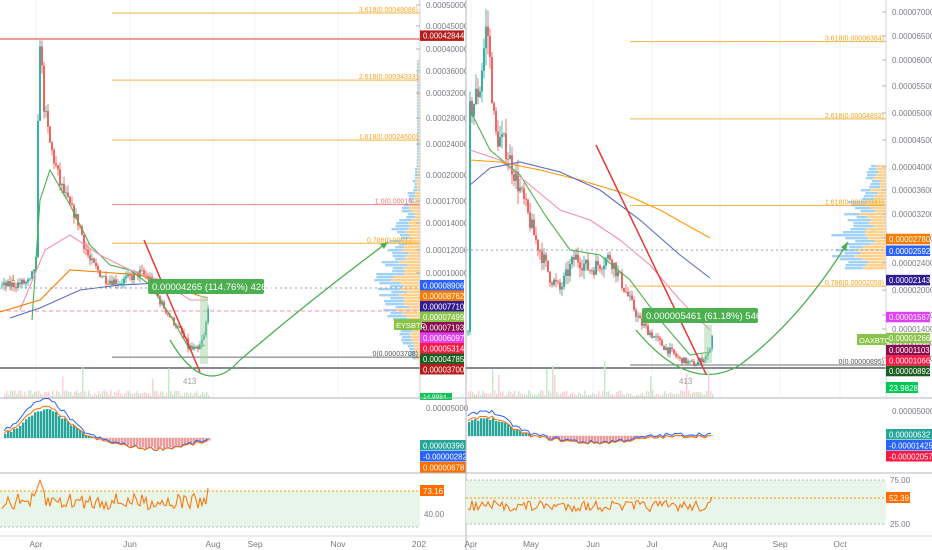  Describe the element at coordinates (434, 514) in the screenshot. I see `left-rsi-tick: 40.00` at that location.